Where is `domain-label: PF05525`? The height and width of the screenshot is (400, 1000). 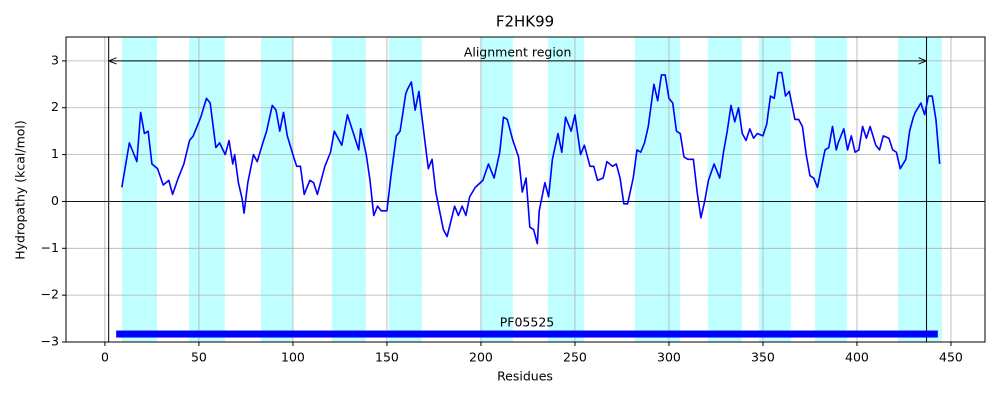
domain-label: PF05525 is located at coordinates (527, 322).